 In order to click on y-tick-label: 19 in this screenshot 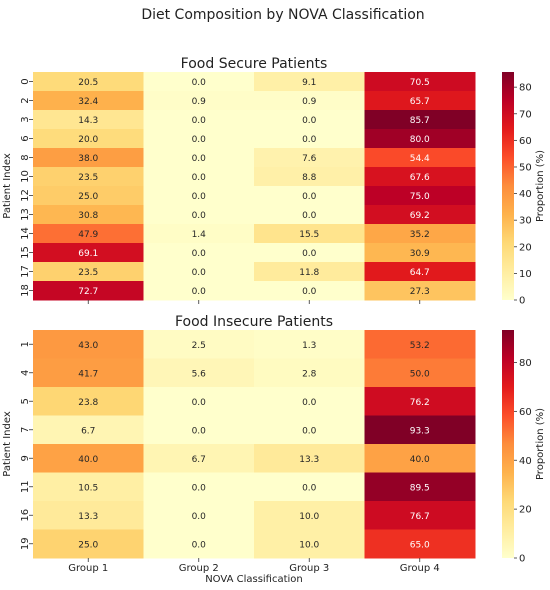, I will do `click(25, 543)`.